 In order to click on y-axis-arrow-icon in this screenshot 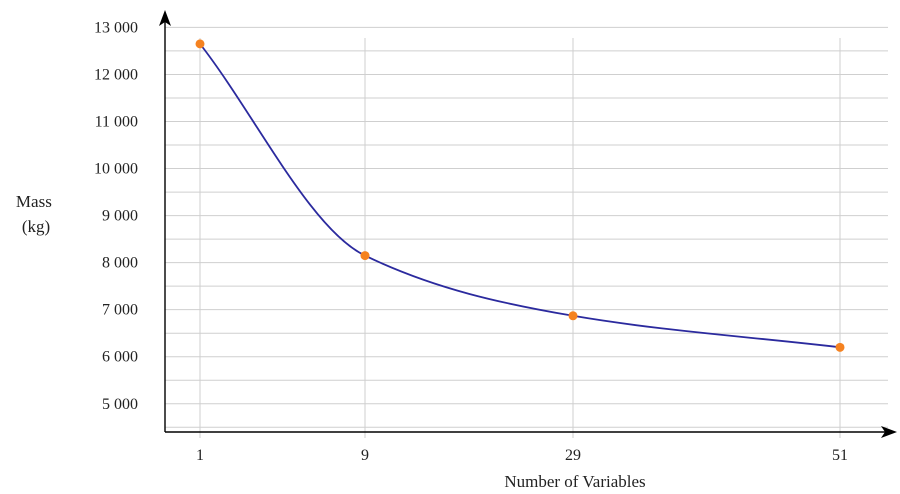, I will do `click(165, 18)`.